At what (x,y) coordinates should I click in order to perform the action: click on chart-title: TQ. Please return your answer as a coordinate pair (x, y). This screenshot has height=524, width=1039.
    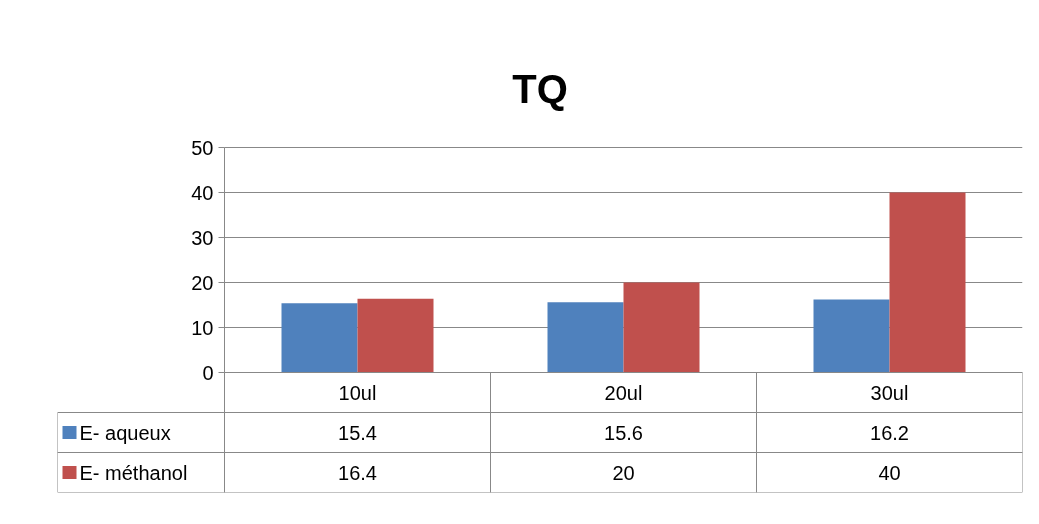
    Looking at the image, I should click on (540, 89).